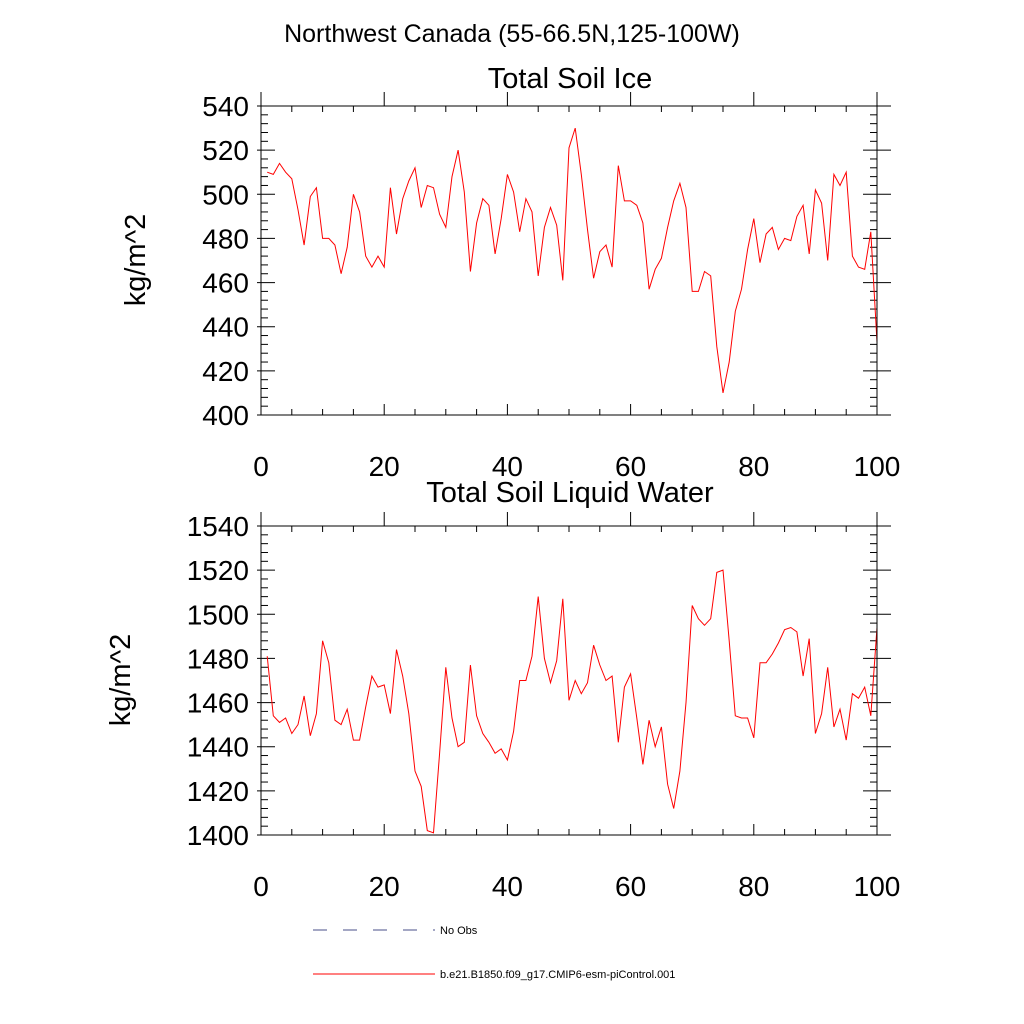  Describe the element at coordinates (225, 327) in the screenshot. I see `y-tick-label: 440` at that location.